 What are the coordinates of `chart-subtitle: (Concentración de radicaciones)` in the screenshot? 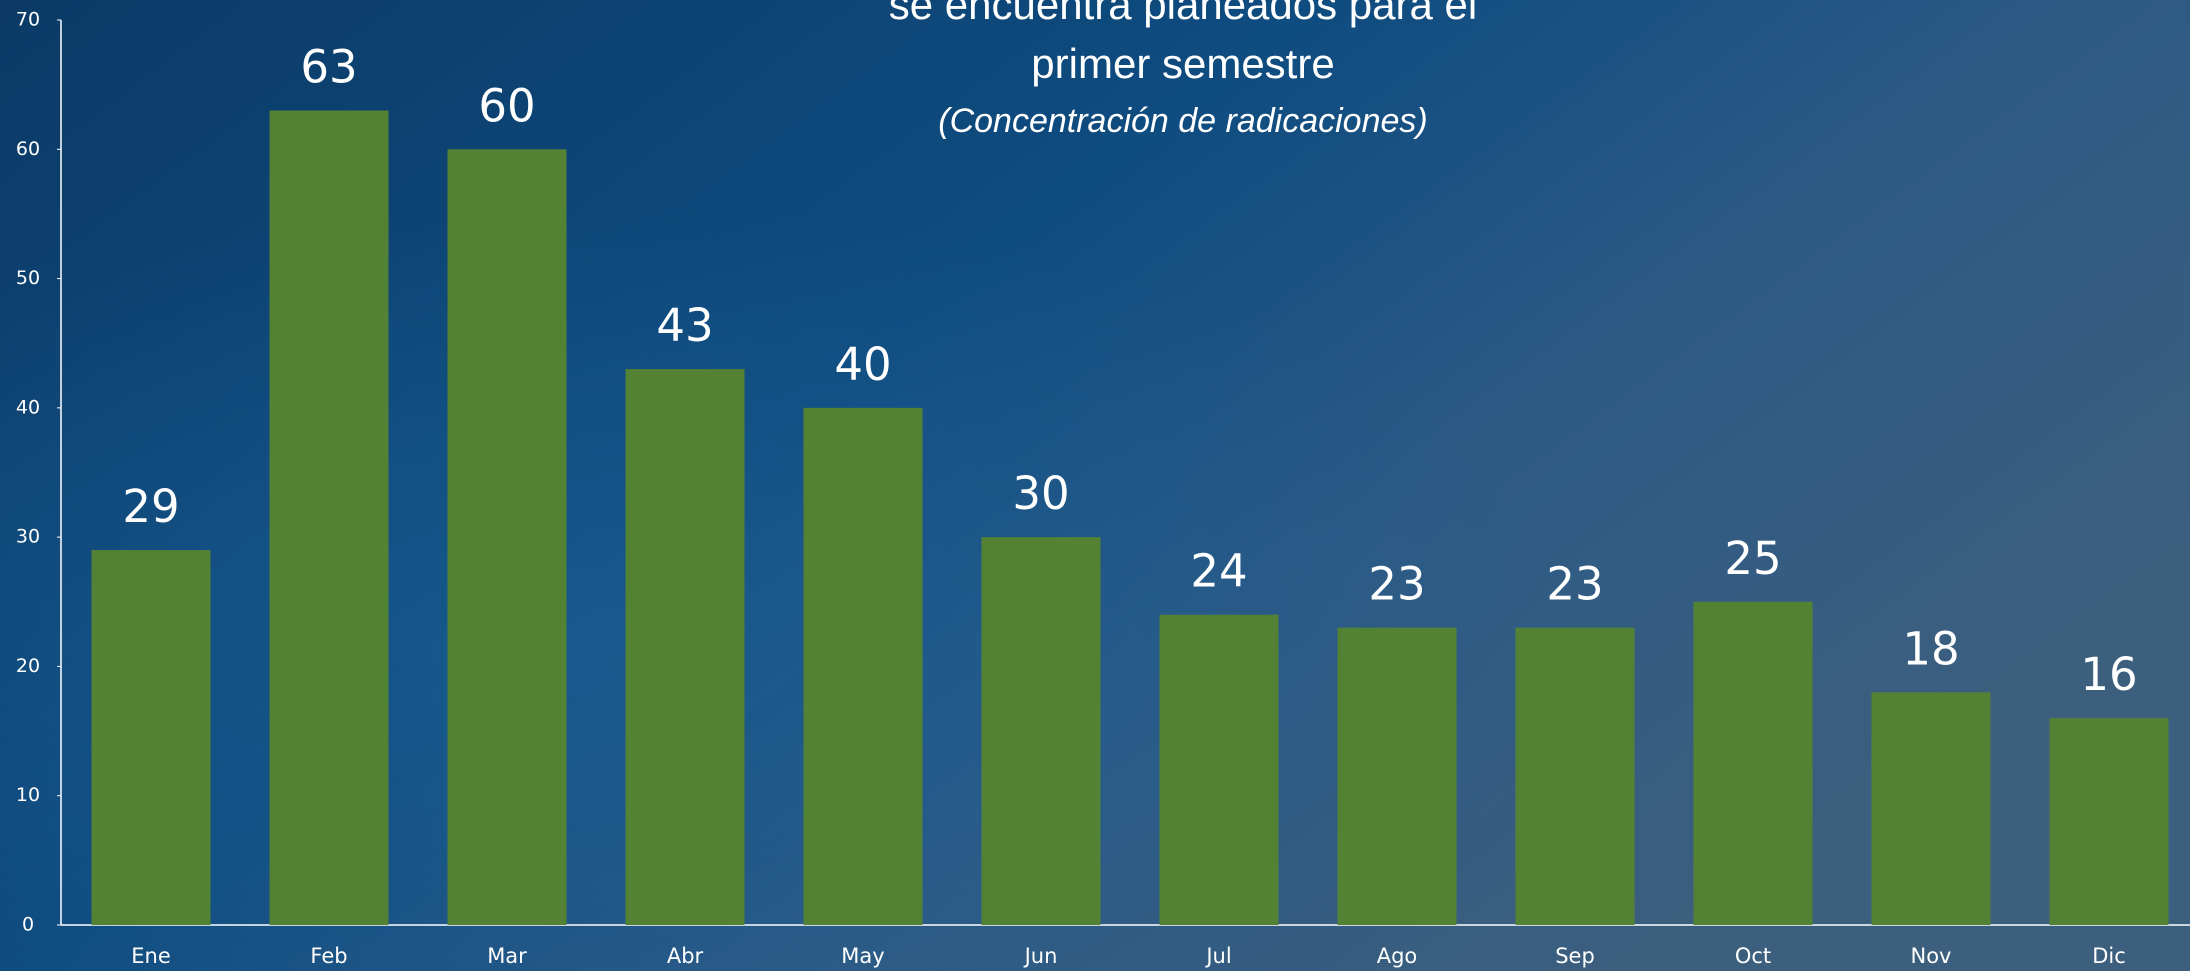 It's located at (1182, 121).